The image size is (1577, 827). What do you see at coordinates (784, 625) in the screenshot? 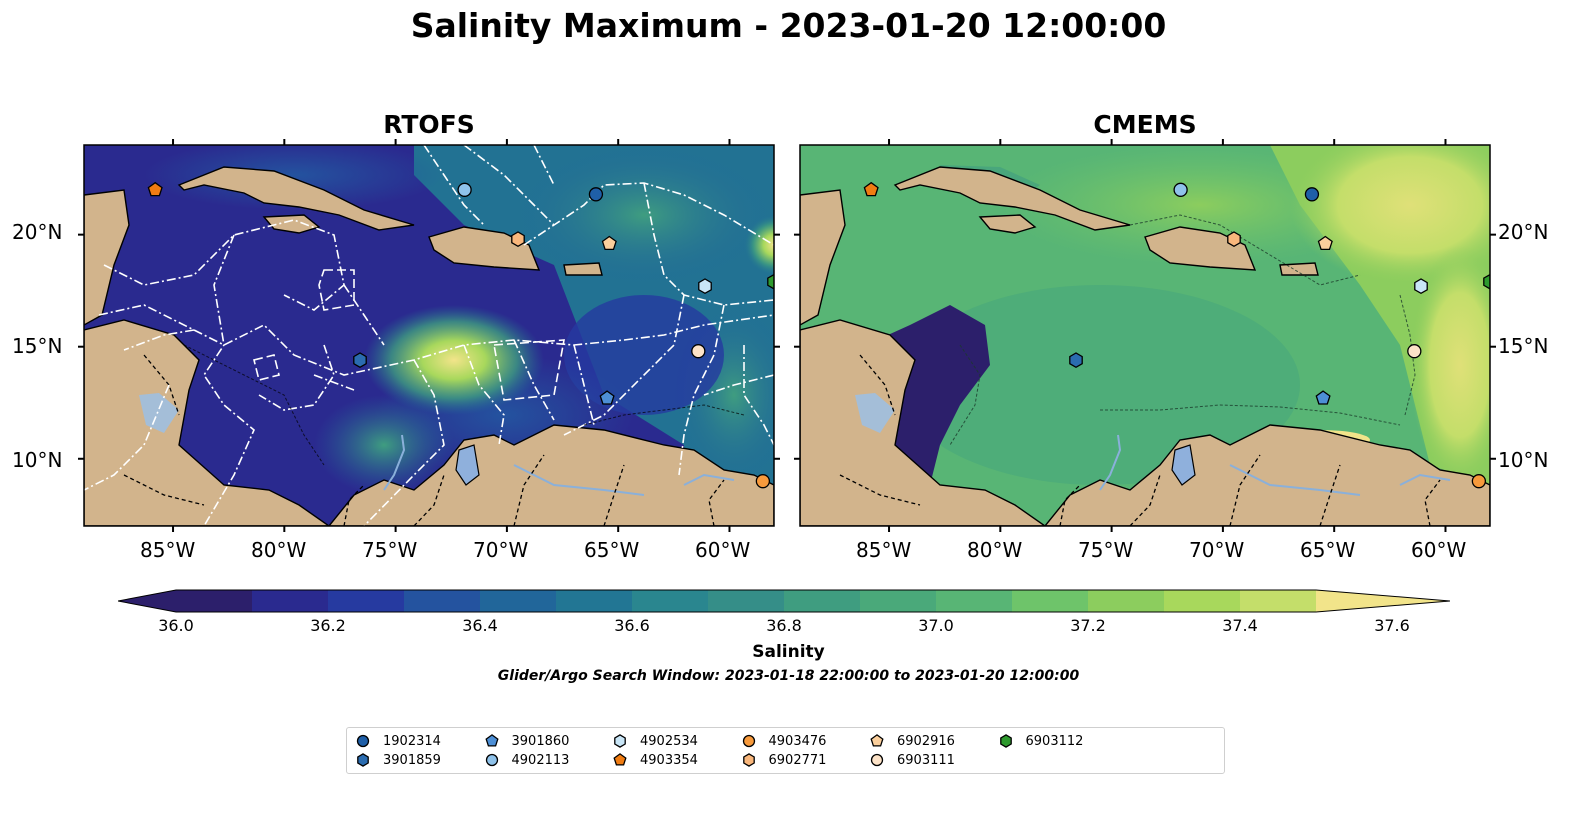
I see `colorbar-tick-label: 36.8` at bounding box center [784, 625].